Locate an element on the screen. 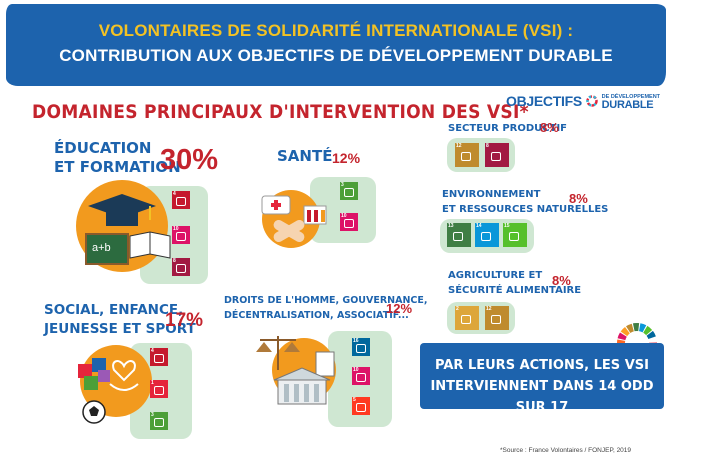 The height and width of the screenshot is (462, 710). graduation-cap-icon is located at coordinates (128, 229).